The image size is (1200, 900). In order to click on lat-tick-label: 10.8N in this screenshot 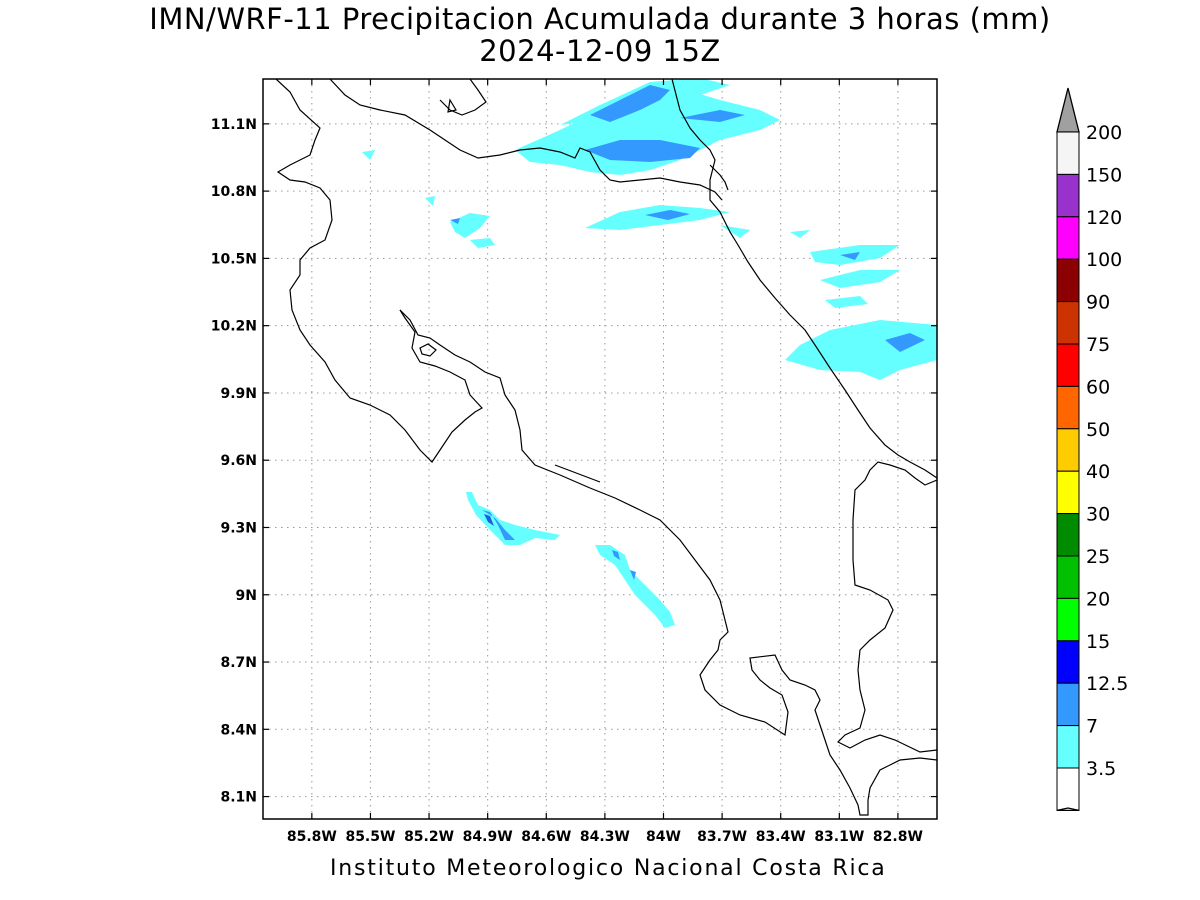, I will do `click(234, 192)`.